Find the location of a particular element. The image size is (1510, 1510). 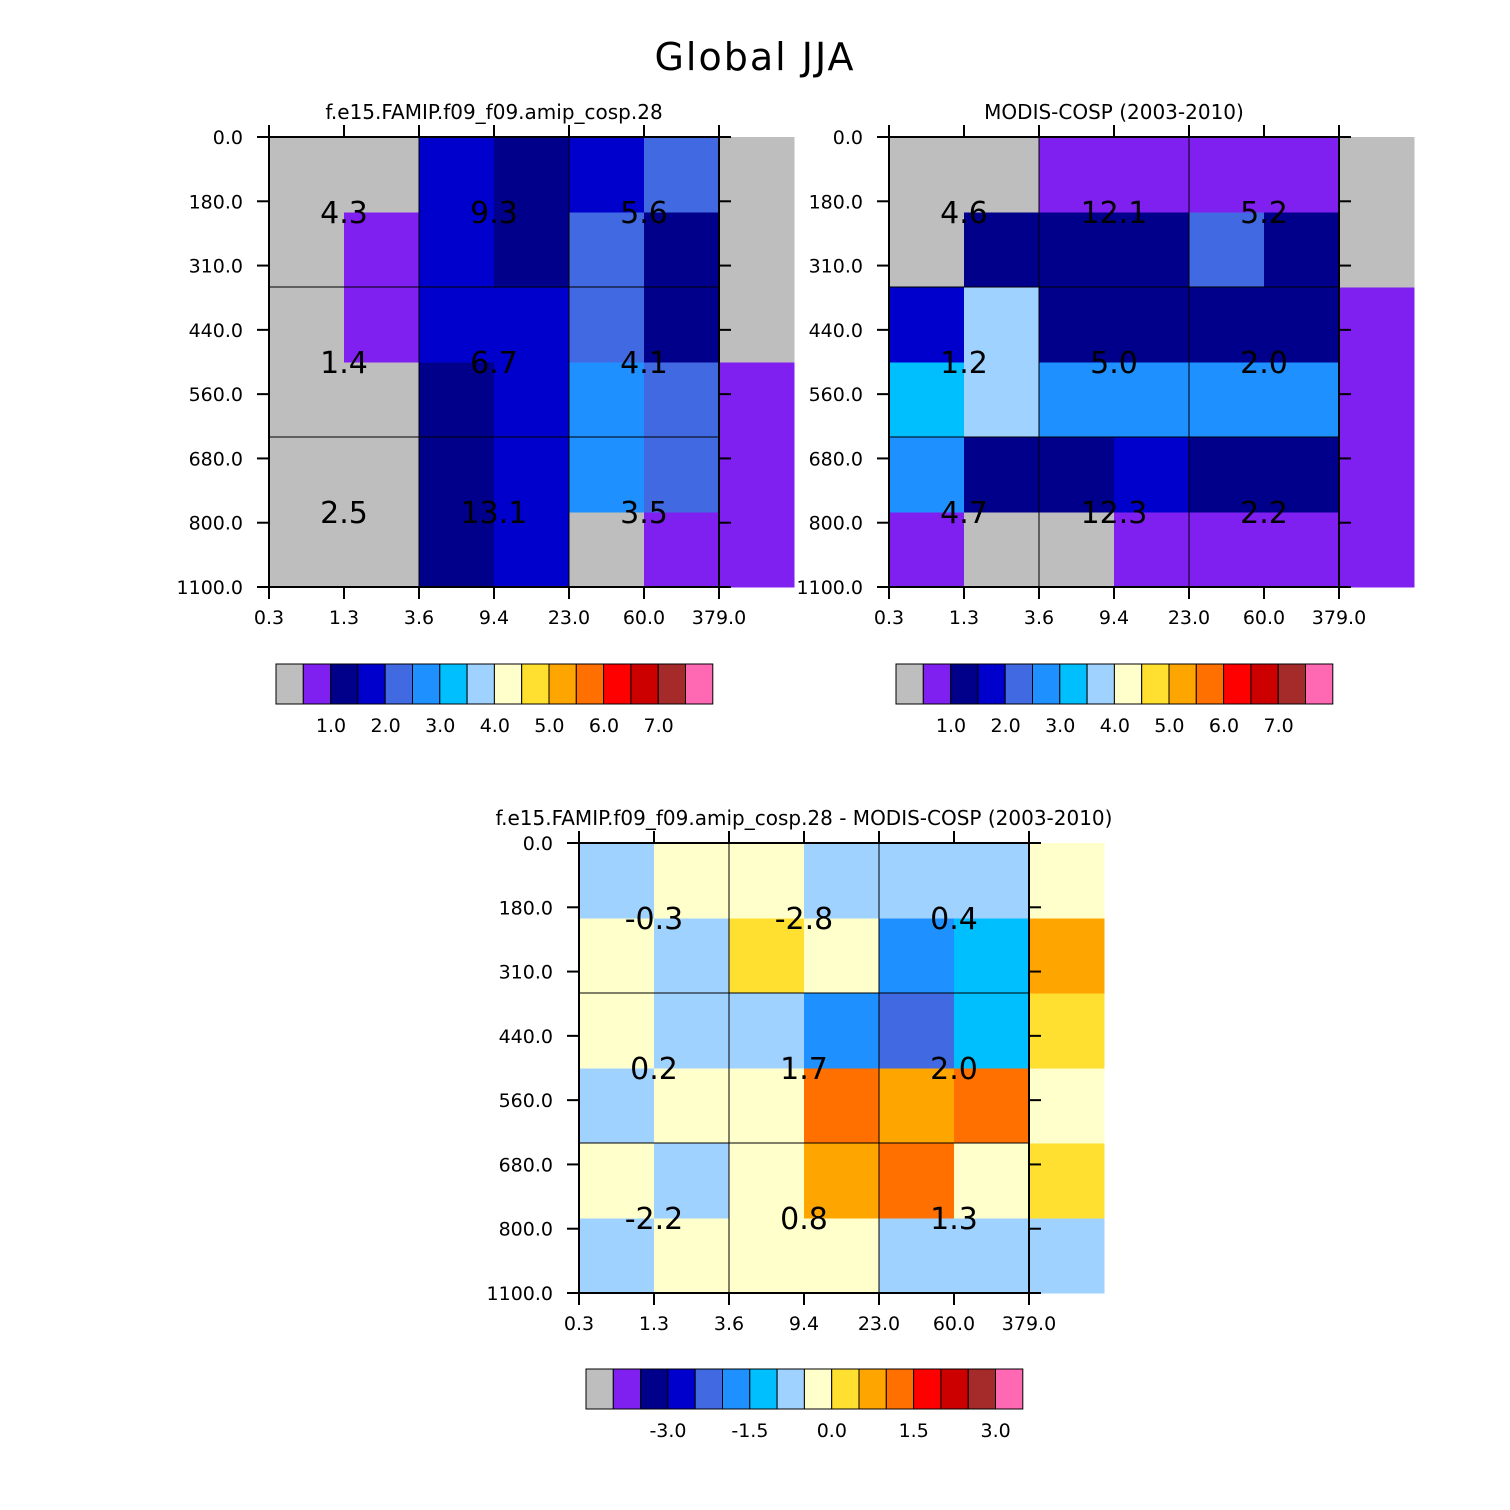

cell-value-label: 3.5 is located at coordinates (644, 513).